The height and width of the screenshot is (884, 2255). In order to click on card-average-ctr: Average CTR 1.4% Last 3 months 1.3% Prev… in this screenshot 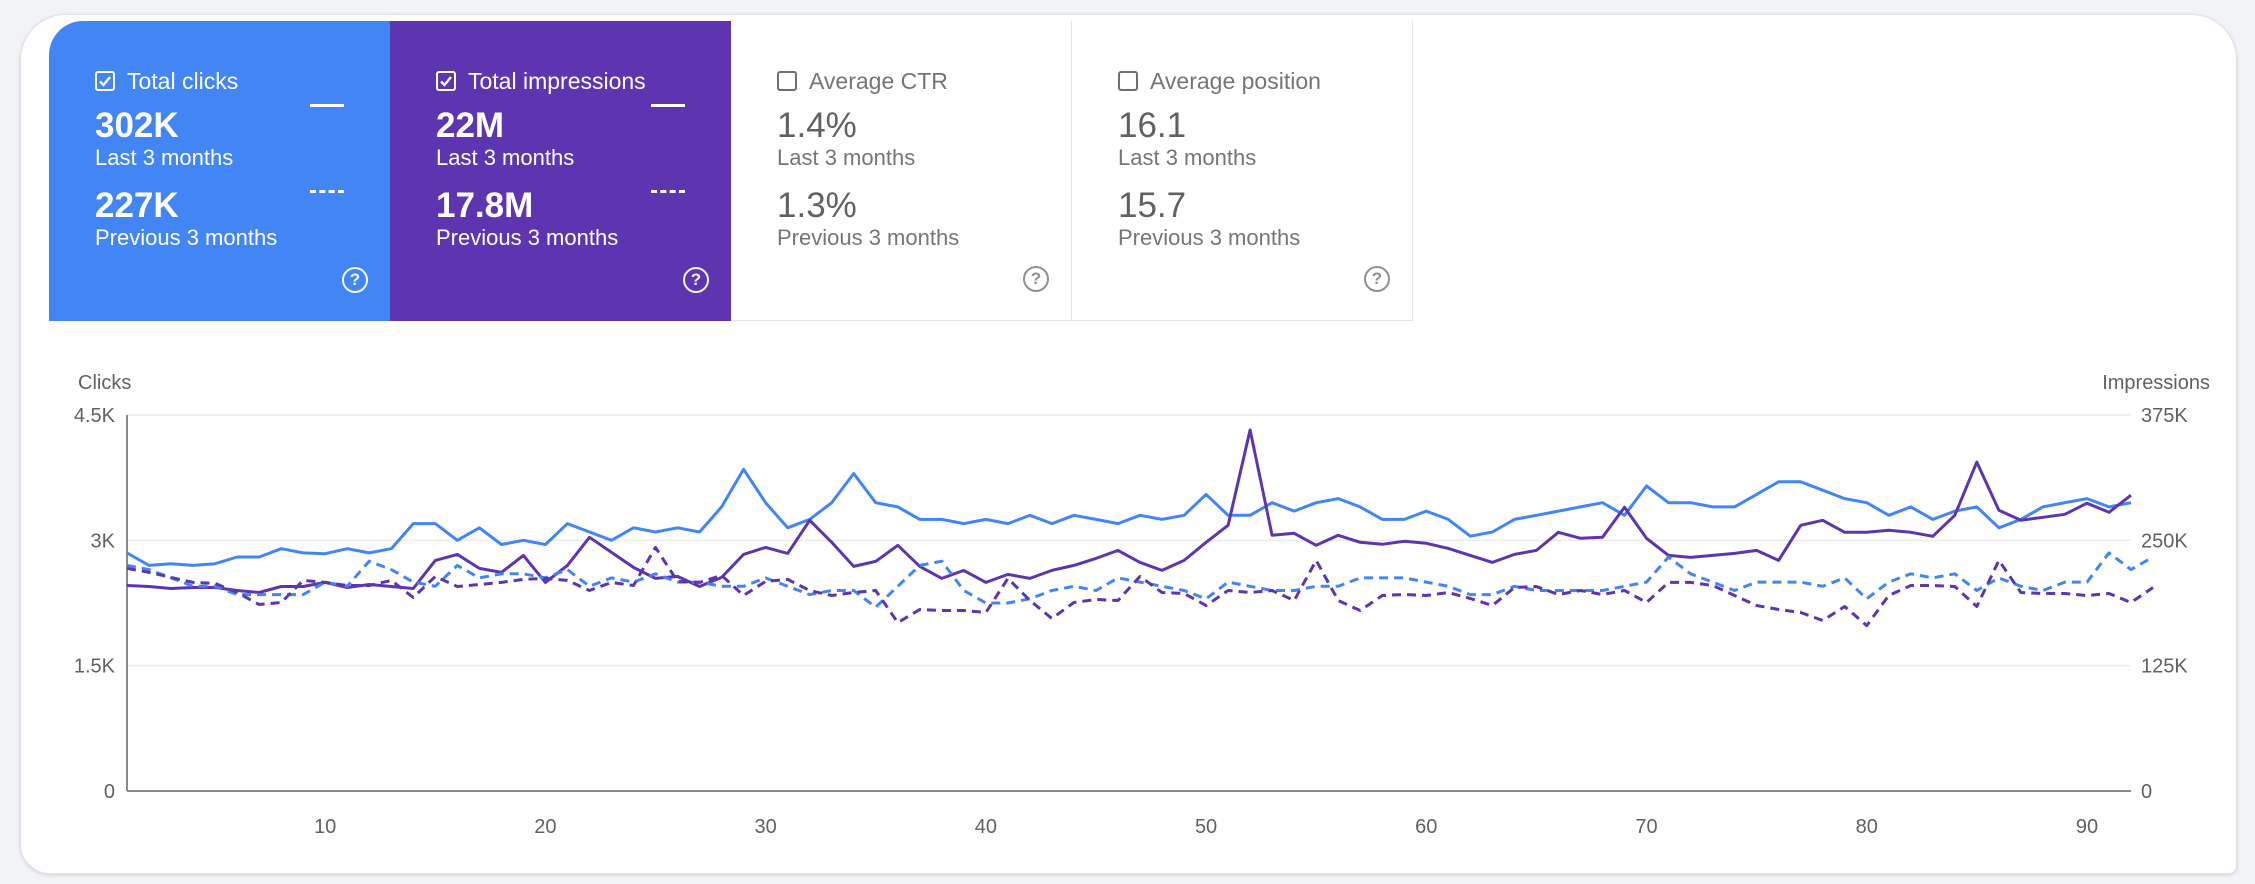, I will do `click(901, 171)`.